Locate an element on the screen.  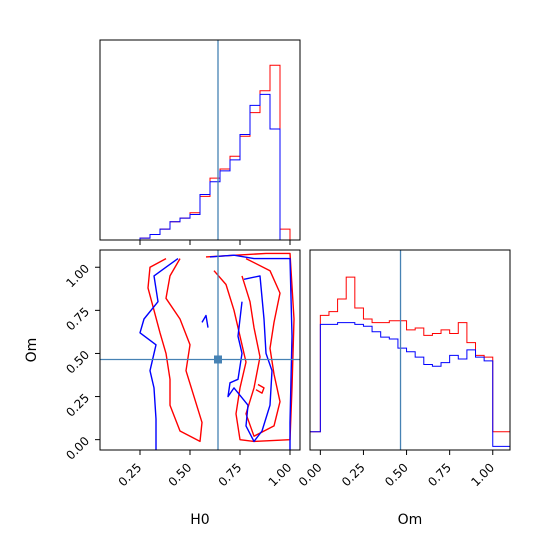
hist-Om-series-blue is located at coordinates (410, 384).